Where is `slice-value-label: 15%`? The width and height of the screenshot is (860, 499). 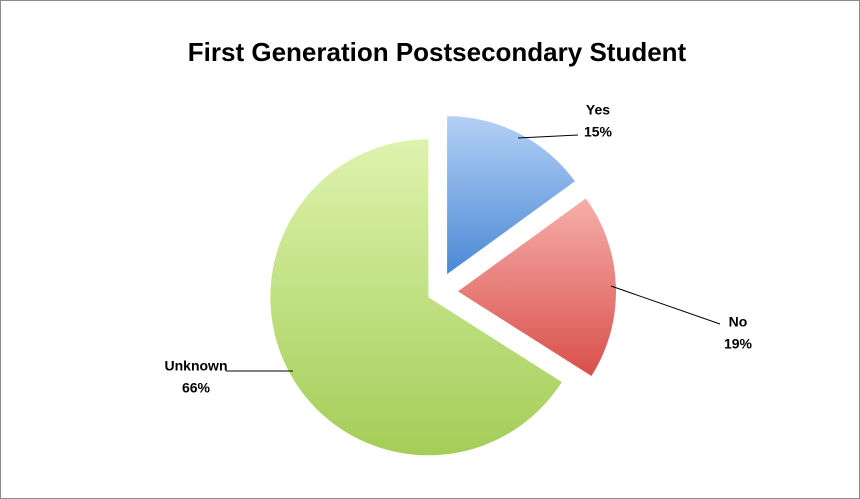
slice-value-label: 15% is located at coordinates (598, 132).